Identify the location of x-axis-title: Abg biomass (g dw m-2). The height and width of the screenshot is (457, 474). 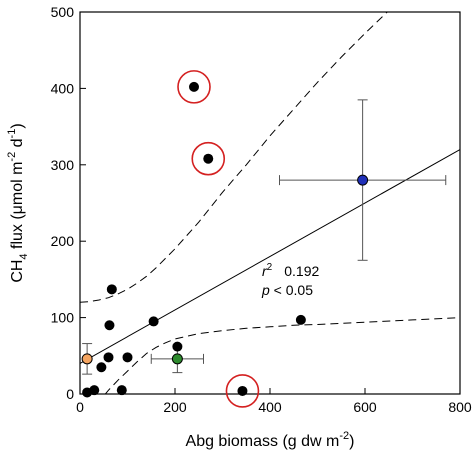
(270, 440).